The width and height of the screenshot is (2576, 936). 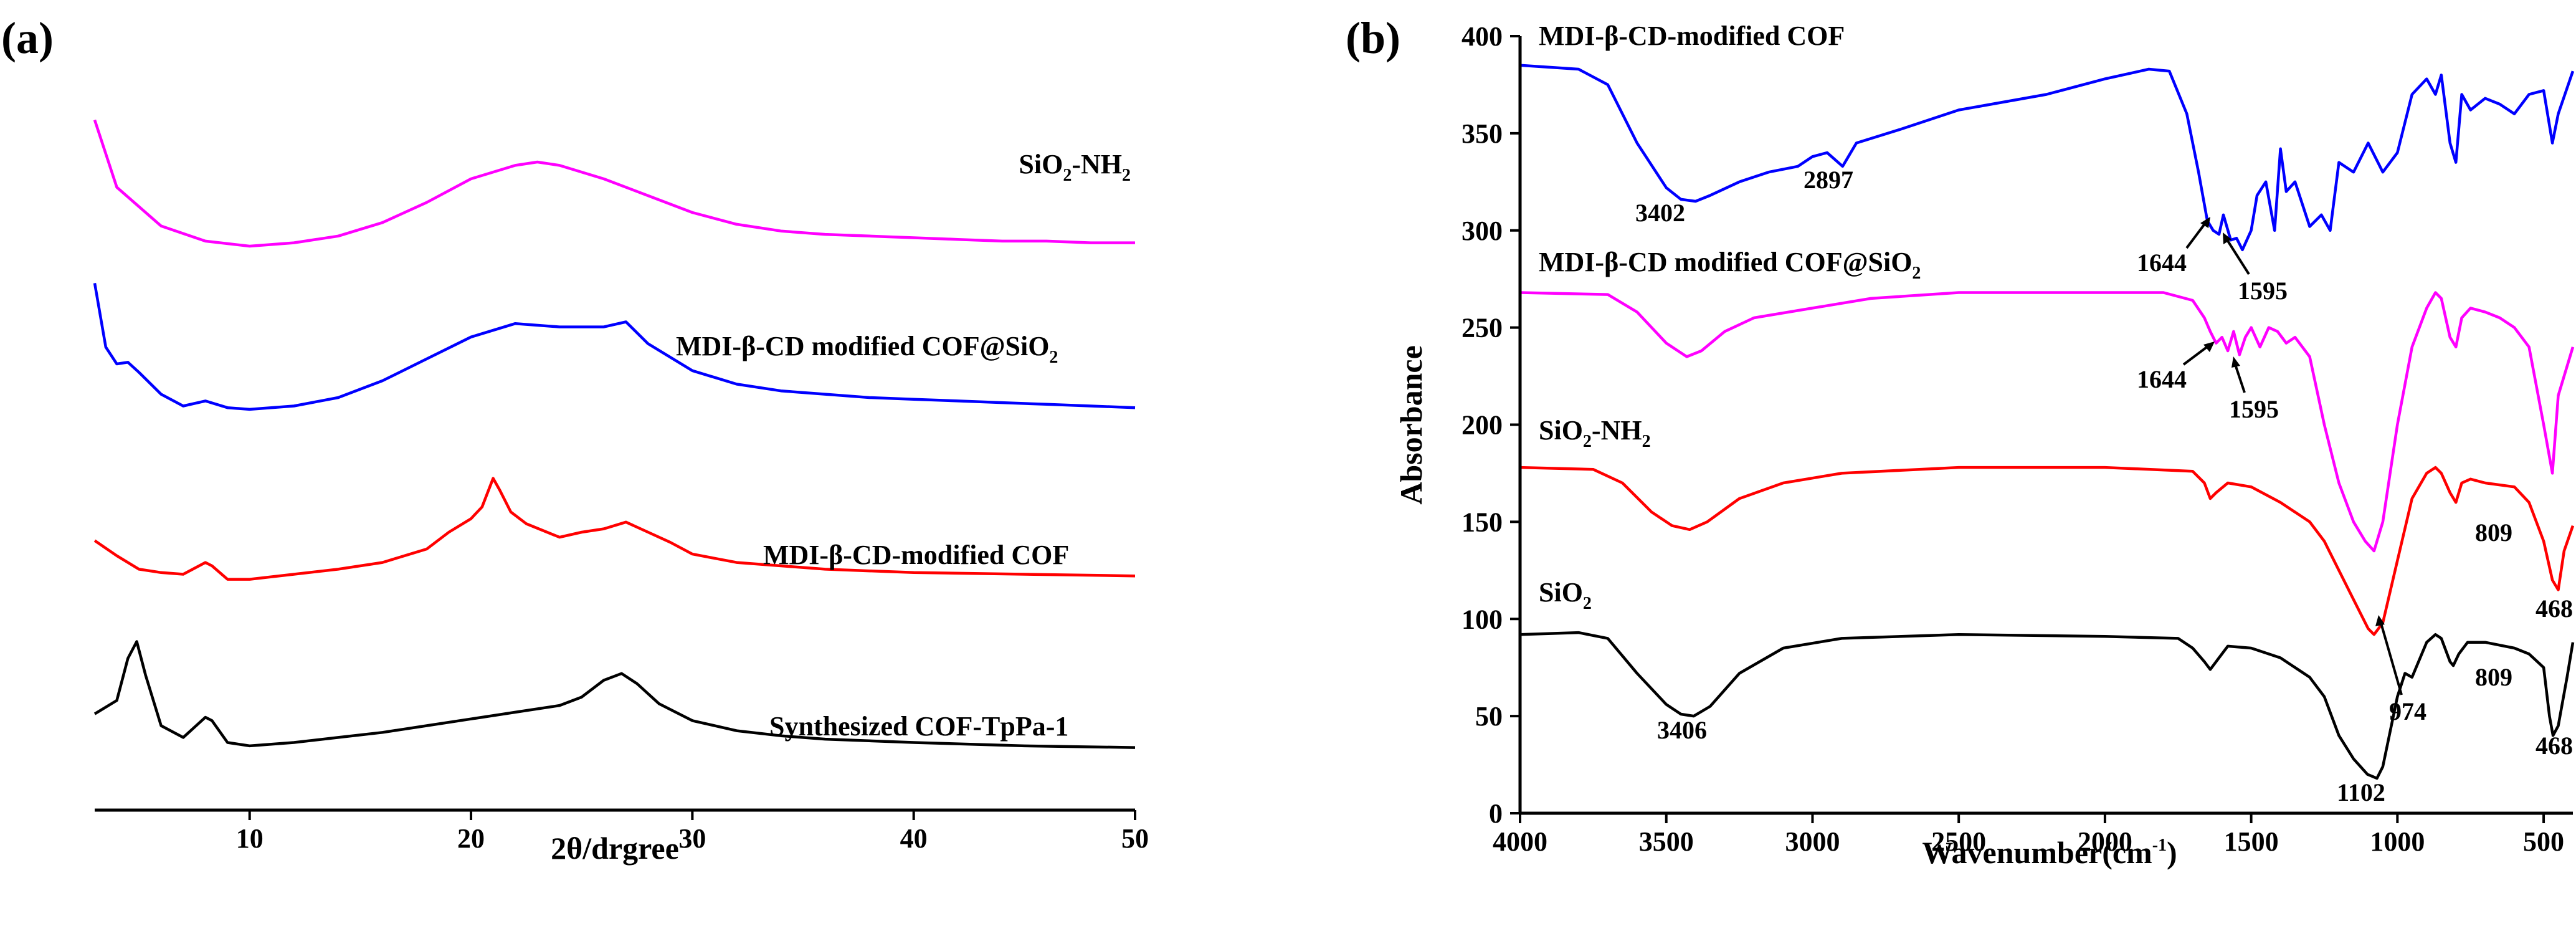 I want to click on panel-b-y-tick-label-0: 0, so click(x=1496, y=813).